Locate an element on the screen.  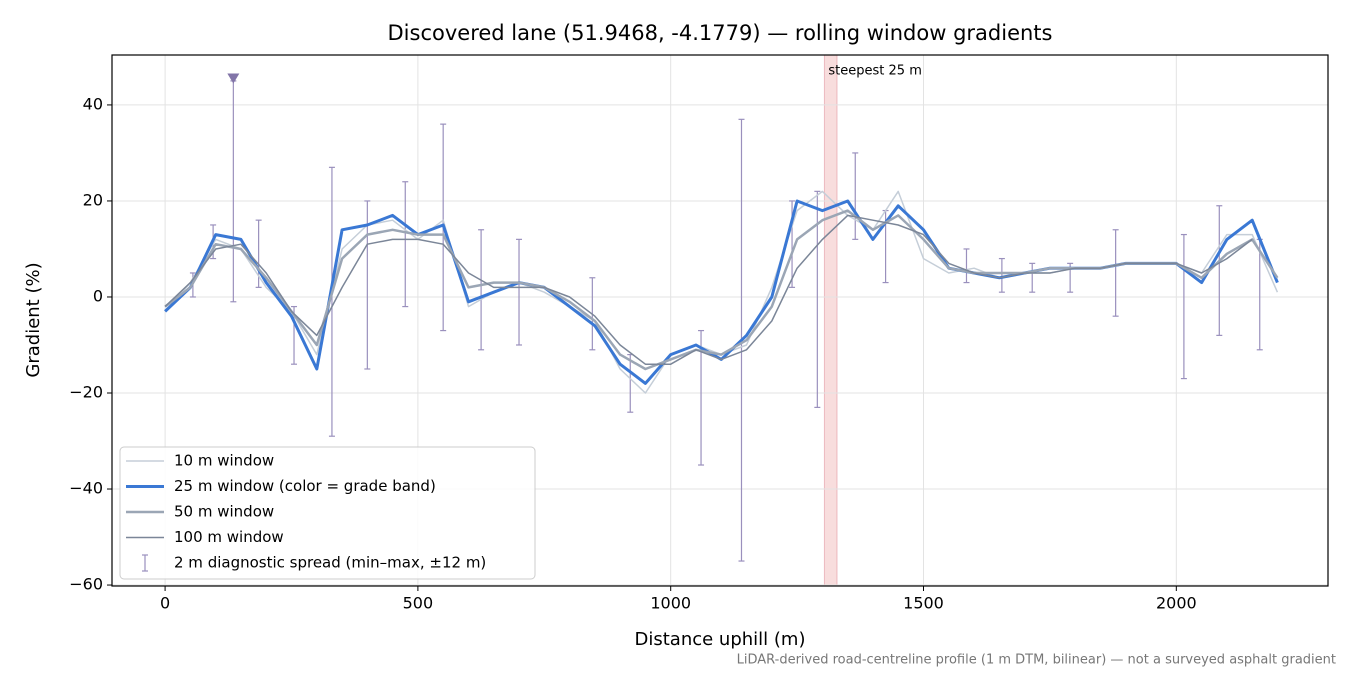
legend-label: 2 m diagnostic spread (min–max, ±12 m) is located at coordinates (330, 563).